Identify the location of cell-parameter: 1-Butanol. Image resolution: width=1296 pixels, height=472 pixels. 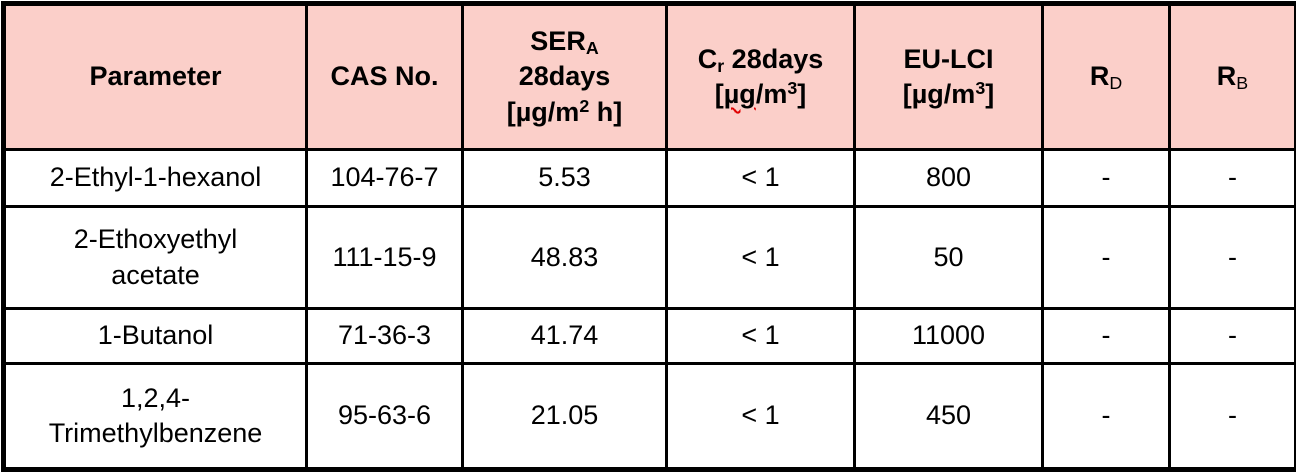
(155, 336).